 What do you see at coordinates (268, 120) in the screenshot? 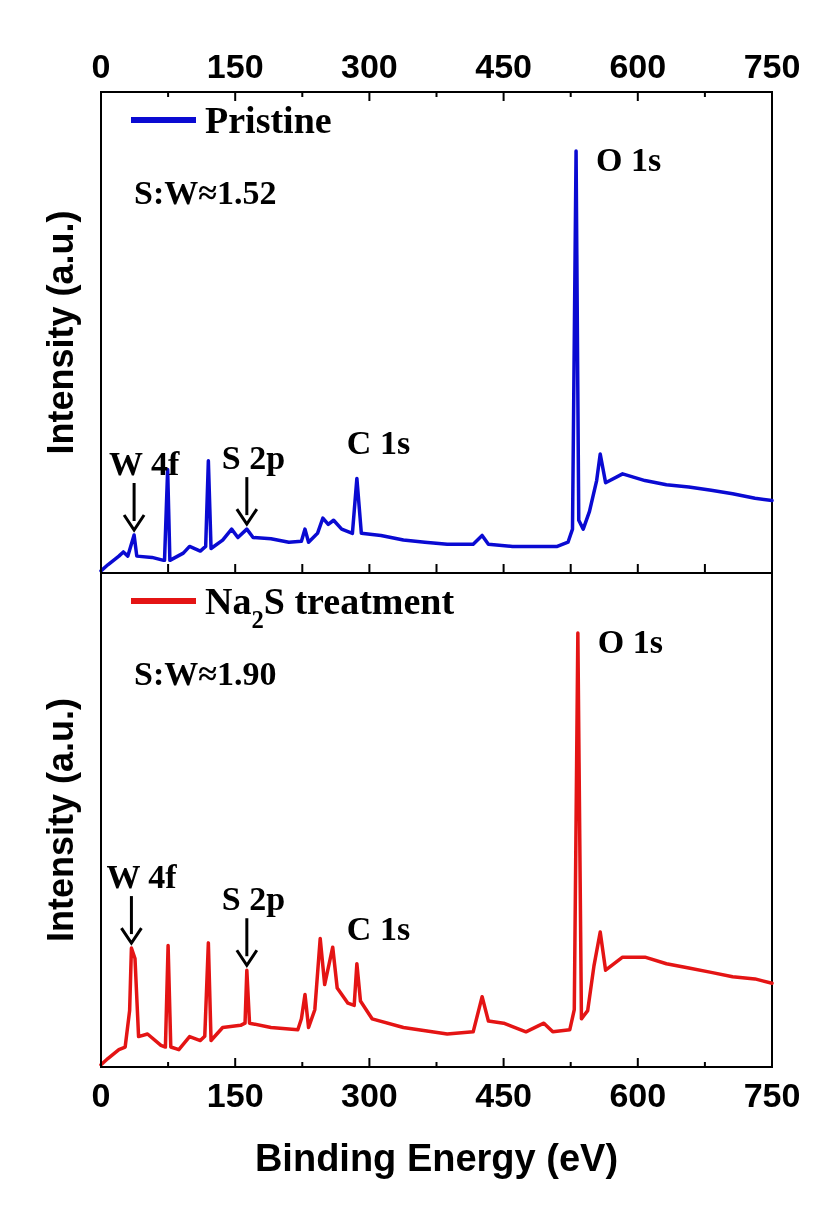
I see `legend-label: Pristine` at bounding box center [268, 120].